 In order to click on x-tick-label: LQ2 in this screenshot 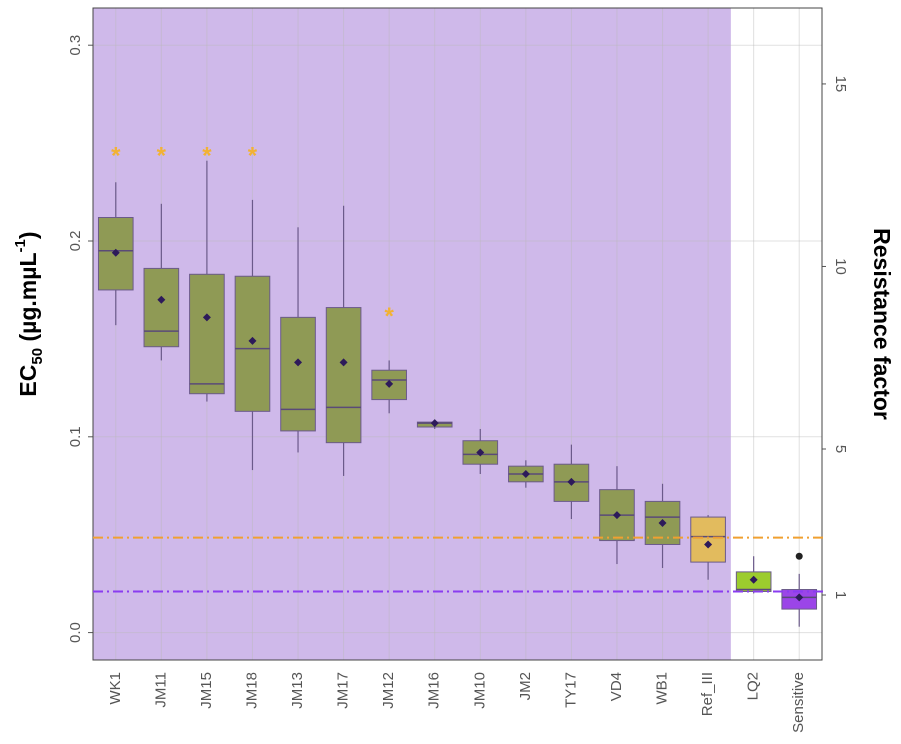, I will do `click(753, 686)`.